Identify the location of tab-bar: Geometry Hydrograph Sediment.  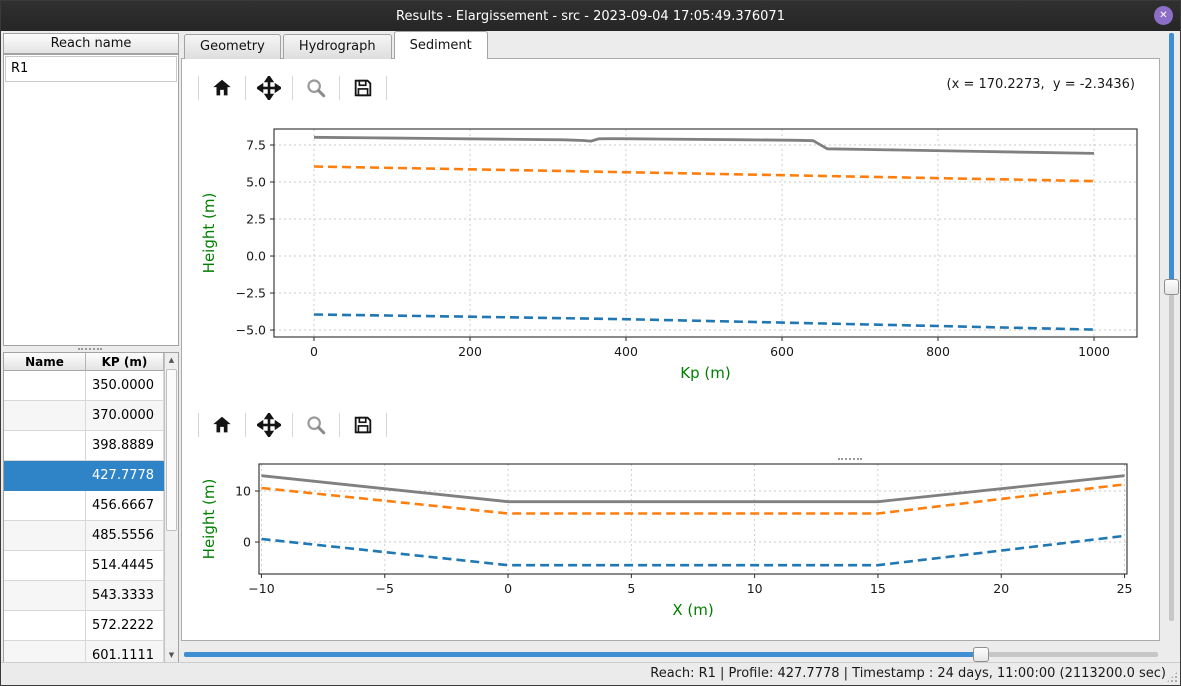
(337, 45).